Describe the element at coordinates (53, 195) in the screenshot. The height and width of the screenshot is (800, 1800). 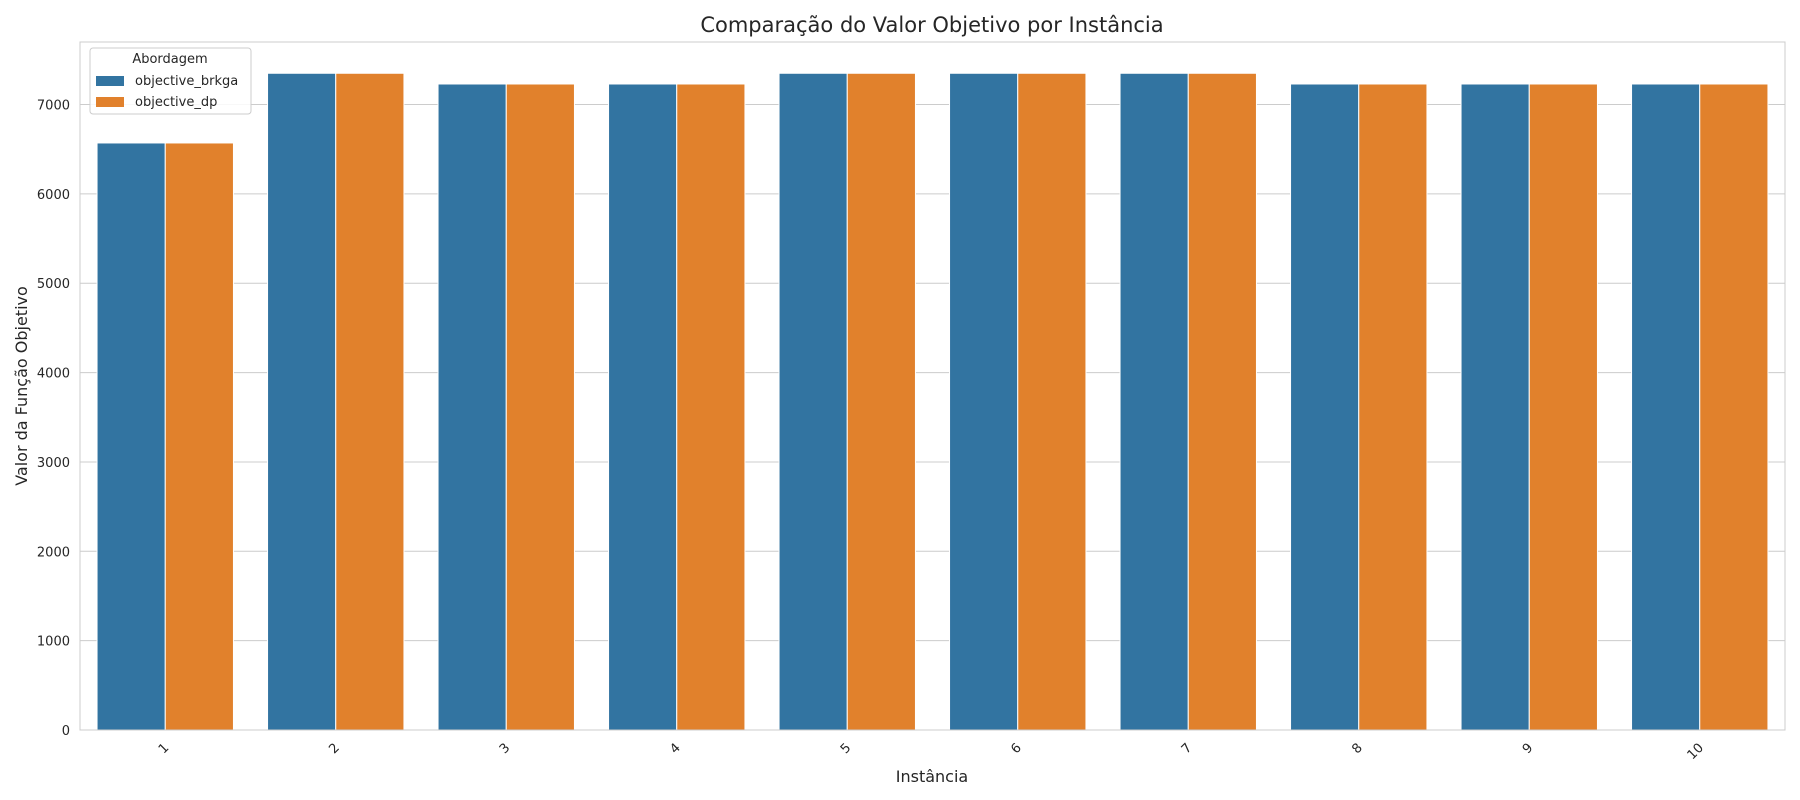
I see `y-tick-label: 6000` at that location.